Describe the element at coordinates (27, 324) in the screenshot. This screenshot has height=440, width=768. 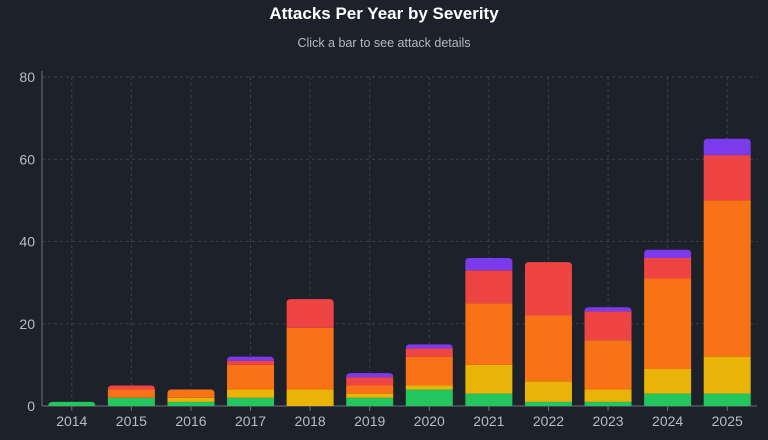
I see `y-tick-label: 20` at that location.